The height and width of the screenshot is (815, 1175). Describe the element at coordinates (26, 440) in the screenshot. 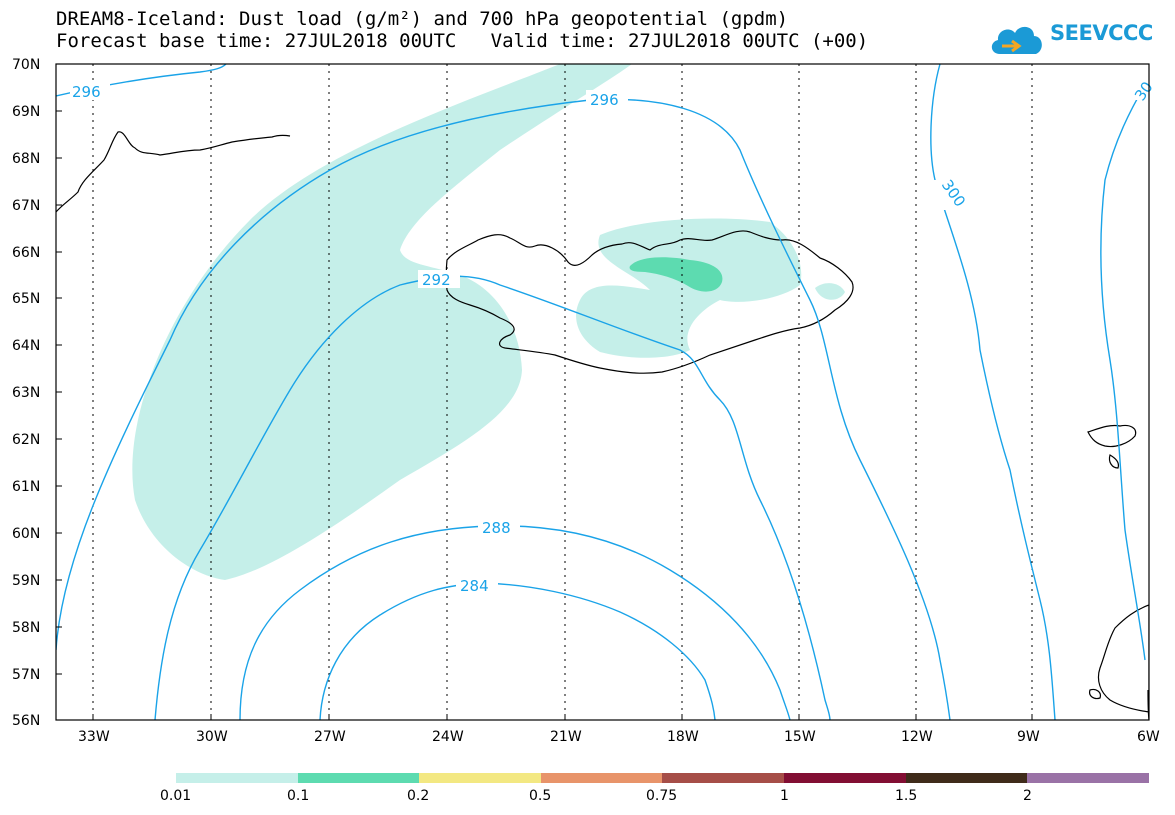

I see `lat-label: 62N` at that location.